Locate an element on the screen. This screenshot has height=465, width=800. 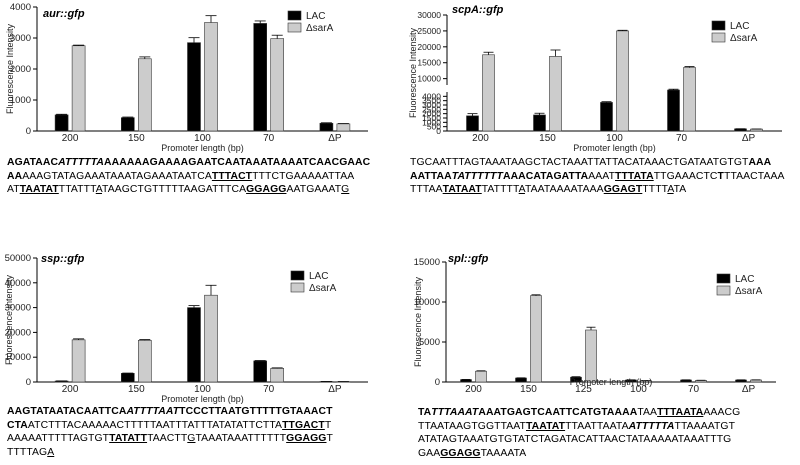
sequence-segment: TTTACT is located at coordinates (232, 176).